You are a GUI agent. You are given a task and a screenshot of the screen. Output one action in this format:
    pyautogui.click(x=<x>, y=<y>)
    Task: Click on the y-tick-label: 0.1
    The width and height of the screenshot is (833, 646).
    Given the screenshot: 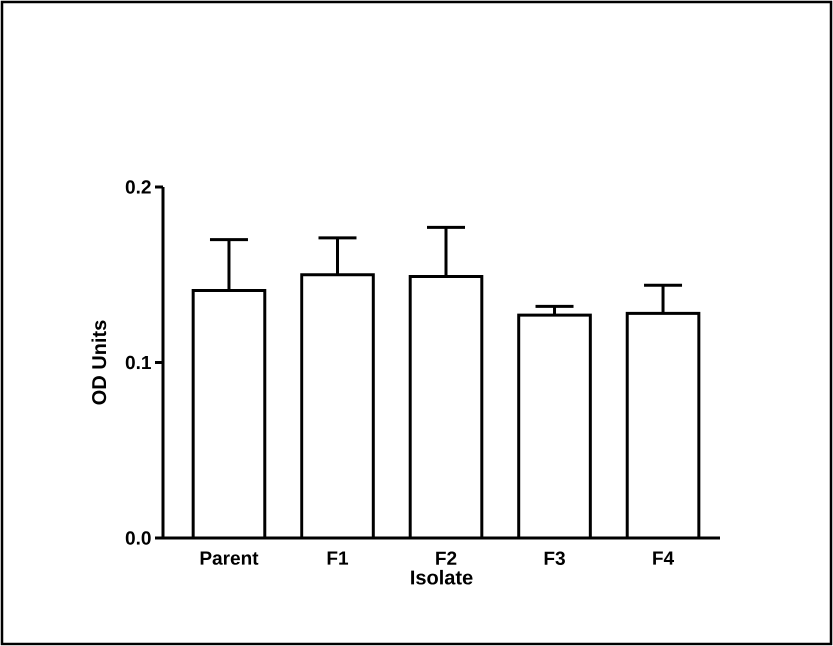 What is the action you would take?
    pyautogui.click(x=138, y=363)
    